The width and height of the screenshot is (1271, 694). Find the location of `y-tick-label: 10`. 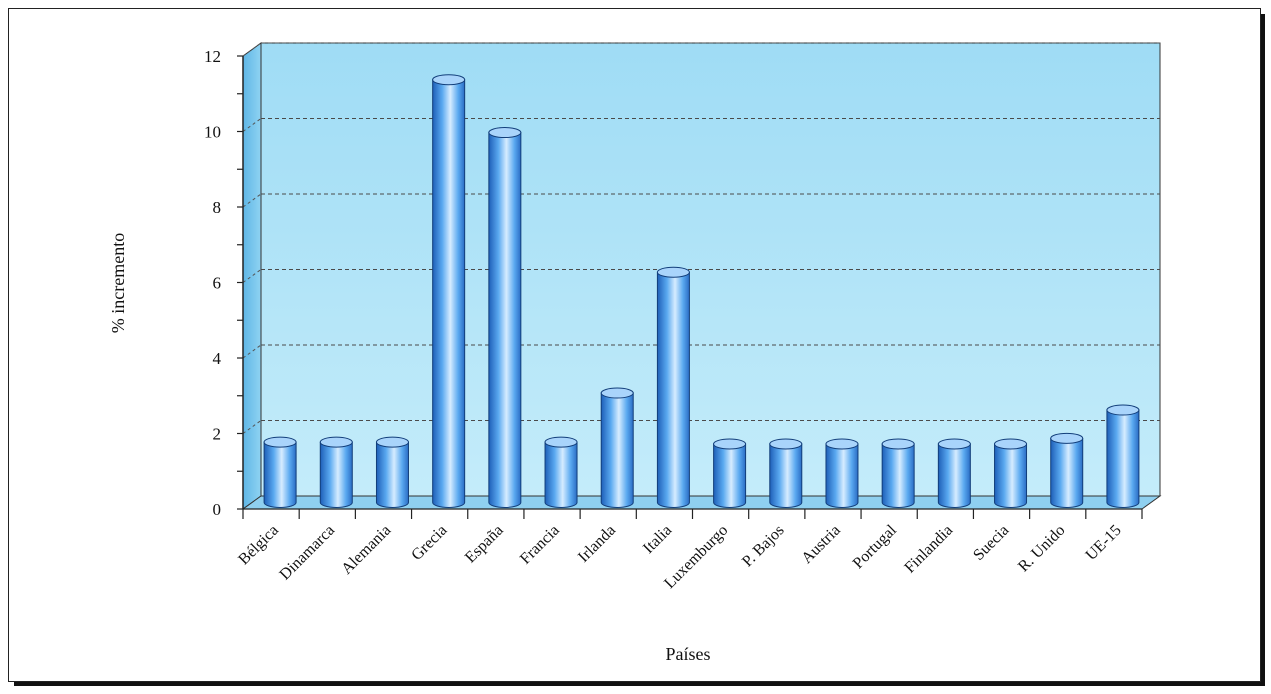

y-tick-label: 10 is located at coordinates (212, 132).